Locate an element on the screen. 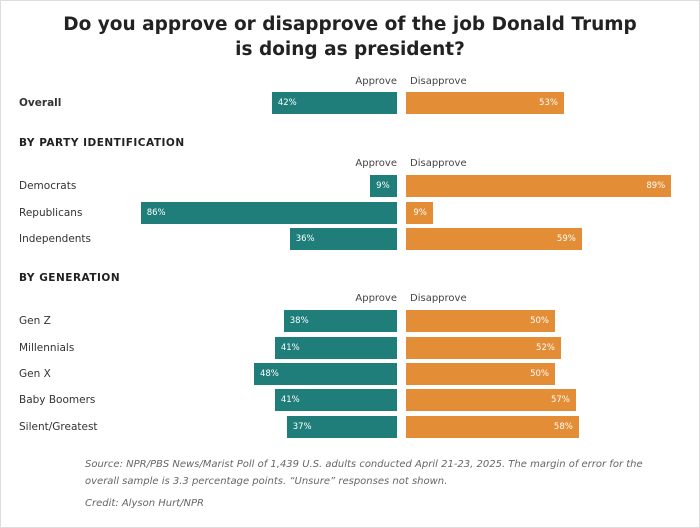  disapprove-value-label: 89% is located at coordinates (656, 186).